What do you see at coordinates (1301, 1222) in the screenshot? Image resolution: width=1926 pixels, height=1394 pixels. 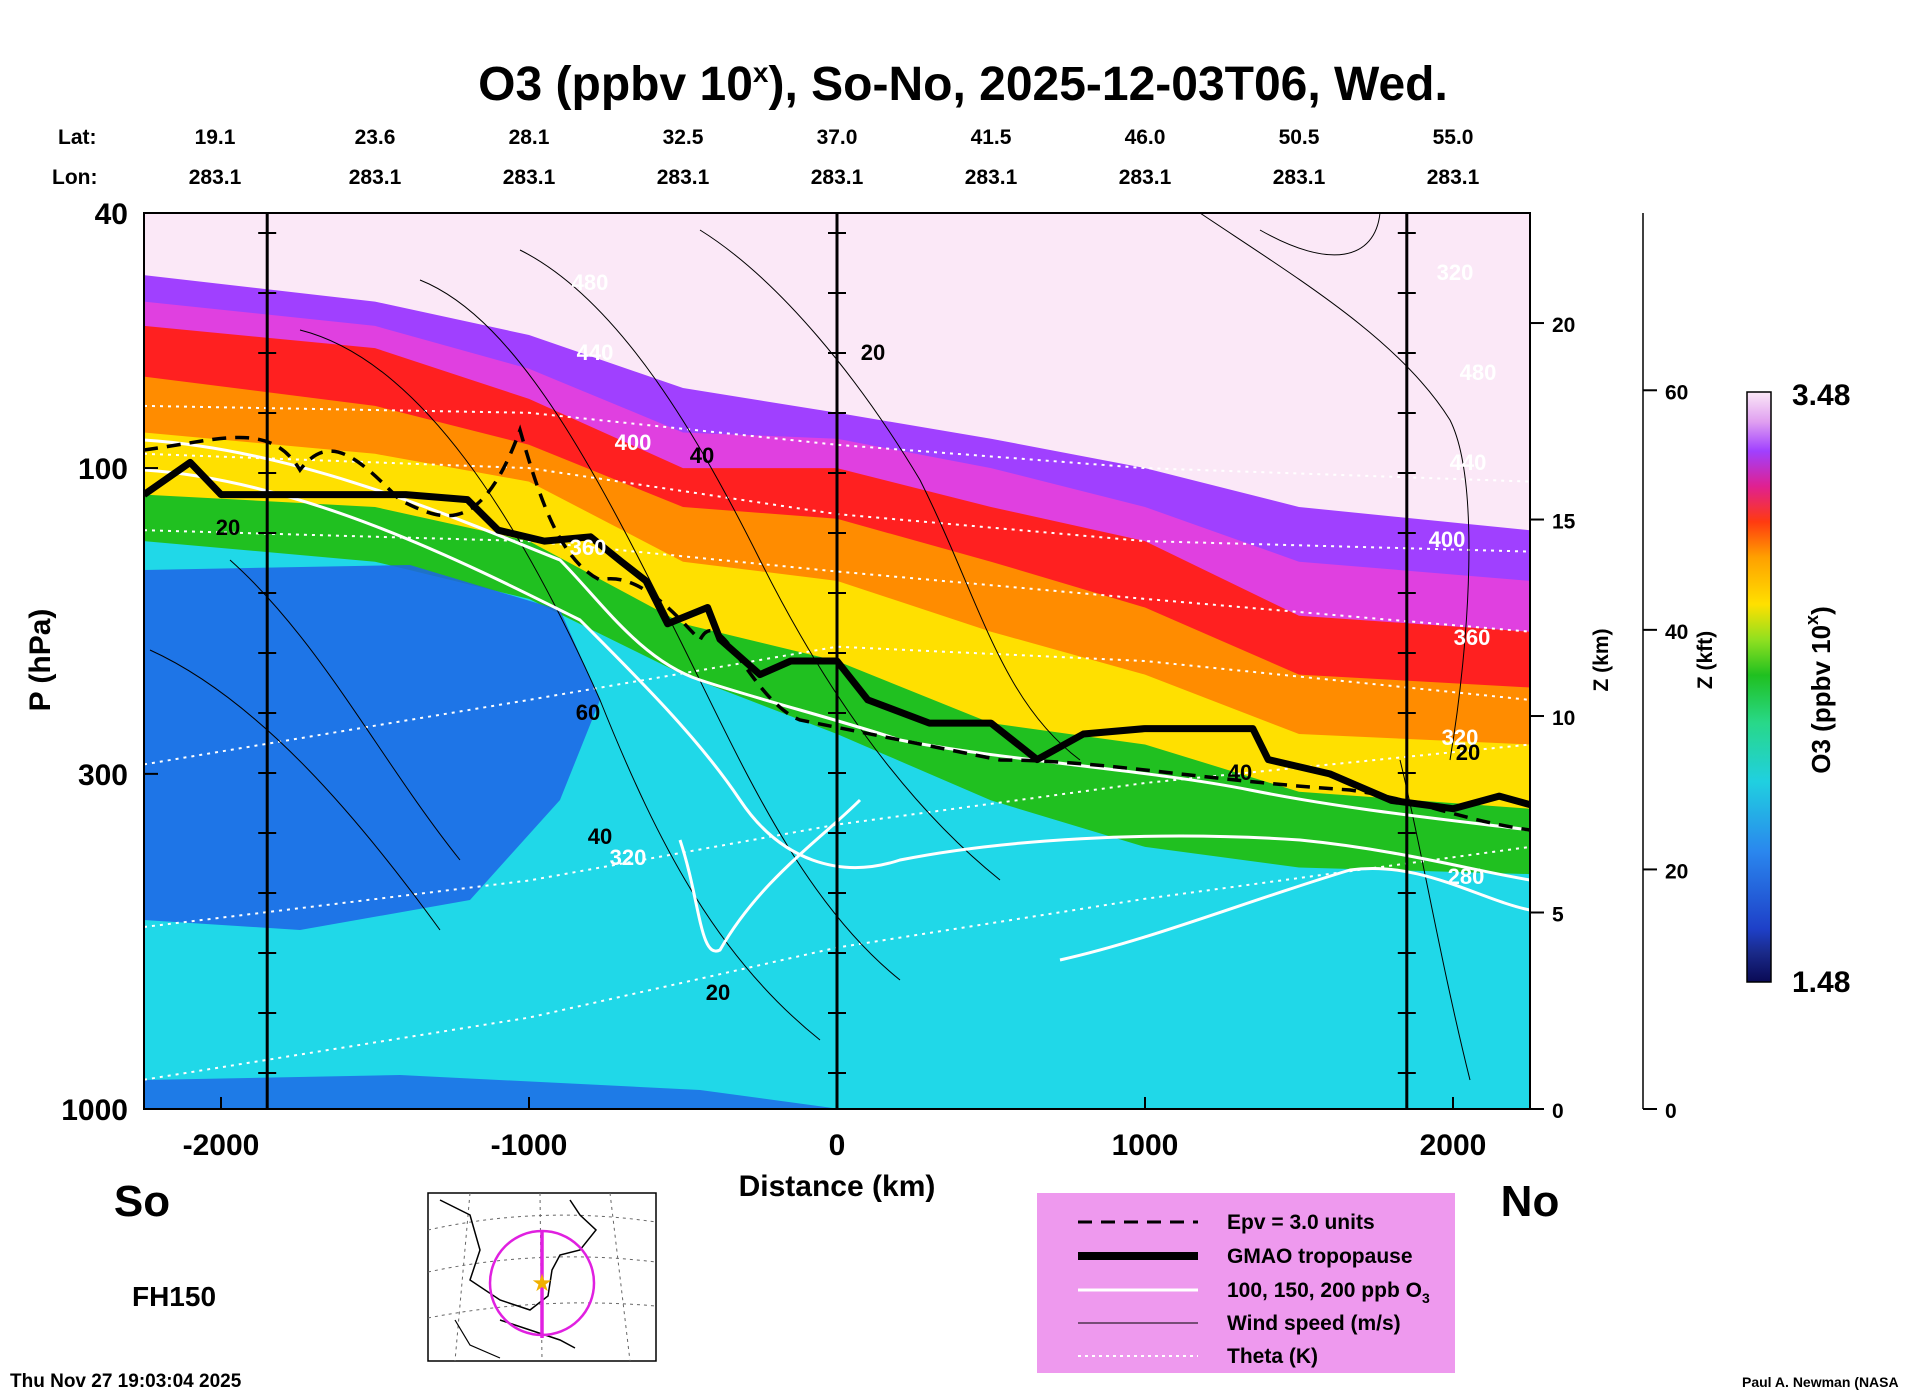 I see `legend-label-epv: Epv = 3.0 units` at bounding box center [1301, 1222].